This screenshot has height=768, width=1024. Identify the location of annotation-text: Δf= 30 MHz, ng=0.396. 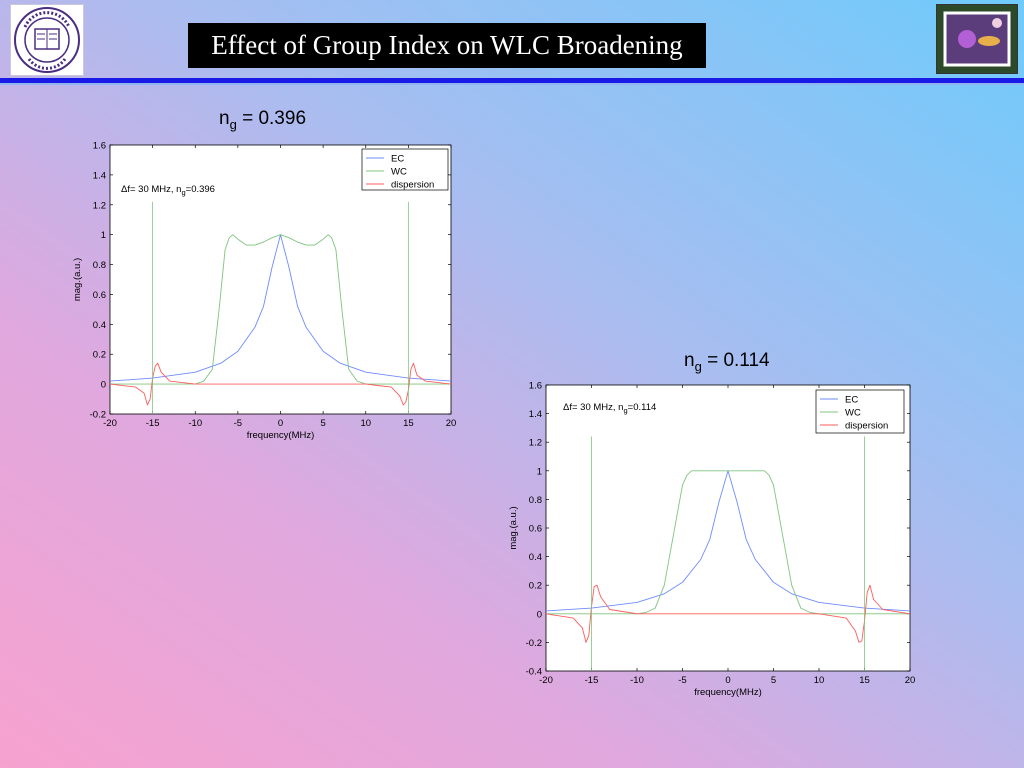
(168, 190).